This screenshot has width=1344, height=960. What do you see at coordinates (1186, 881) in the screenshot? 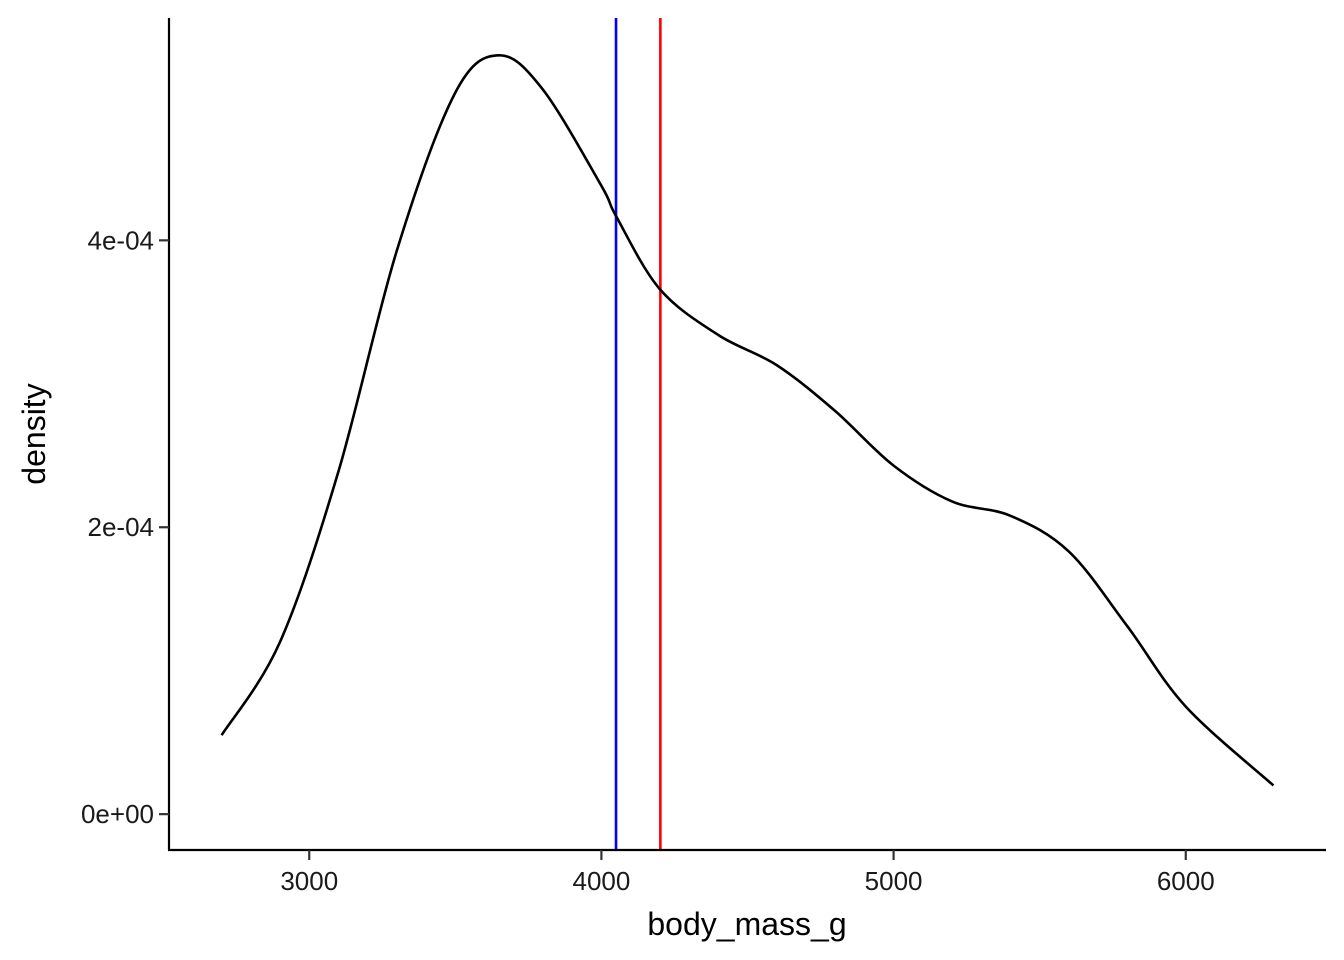
I see `x-tick-label: 6000` at bounding box center [1186, 881].